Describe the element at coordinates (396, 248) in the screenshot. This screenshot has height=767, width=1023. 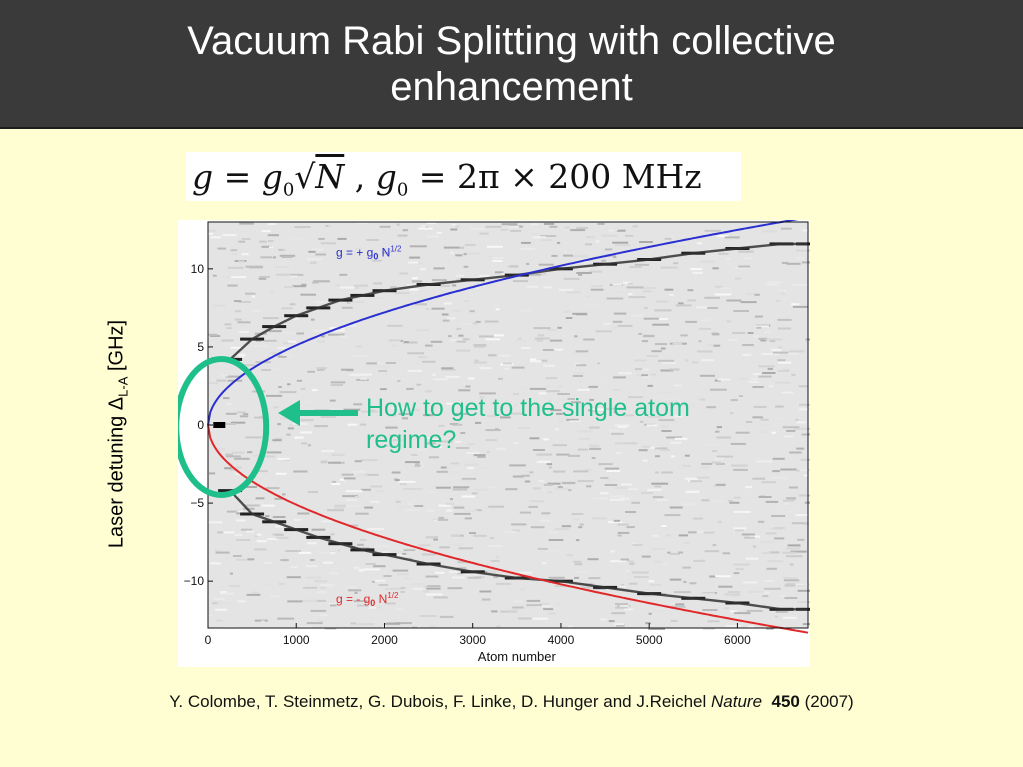
I see `curve-label-sup: 1/2` at that location.